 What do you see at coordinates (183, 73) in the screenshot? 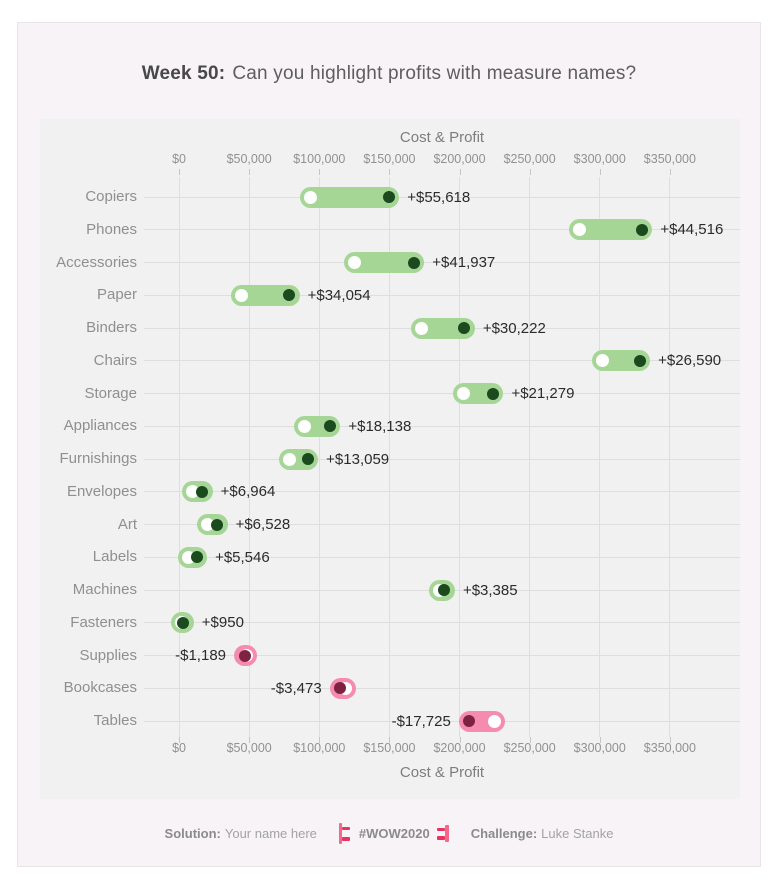
I see `chart-title-week: Week 50:` at bounding box center [183, 73].